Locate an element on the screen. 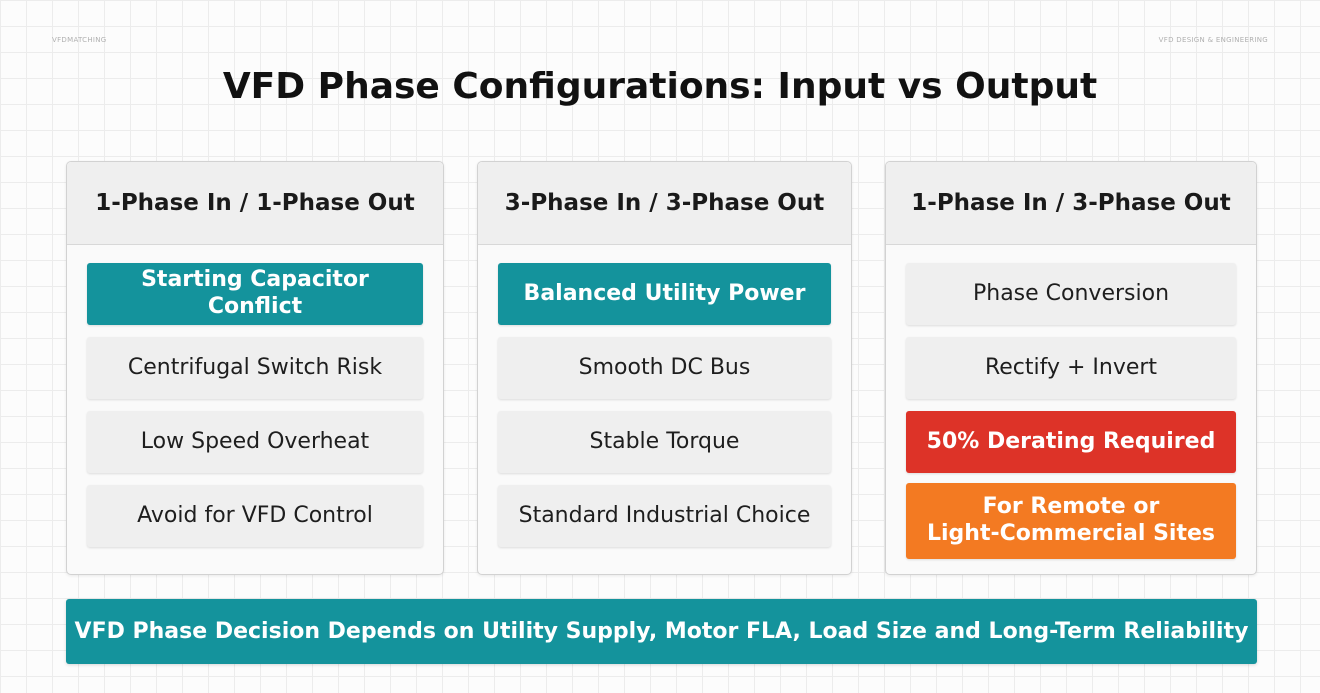 This screenshot has width=1320, height=693. item-remote-light-commercial: For Remote or Light-Commercial Sites is located at coordinates (1071, 521).